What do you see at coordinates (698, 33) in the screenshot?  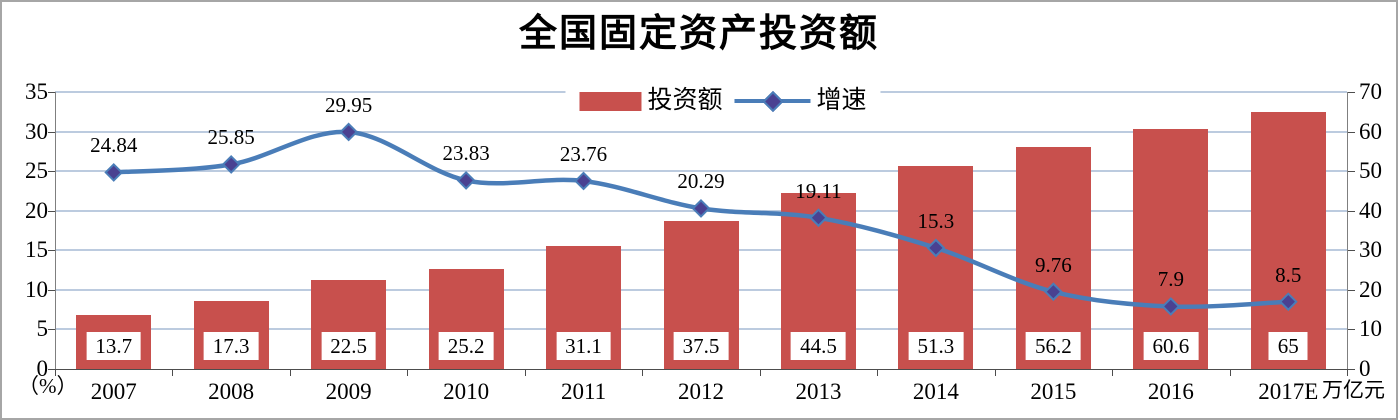 I see `chart-title: 全国固定资产投资额` at bounding box center [698, 33].